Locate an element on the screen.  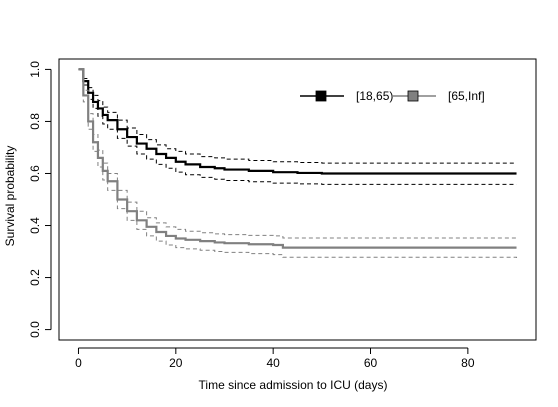
legend-label-2: [65,Inf] is located at coordinates (466, 96).